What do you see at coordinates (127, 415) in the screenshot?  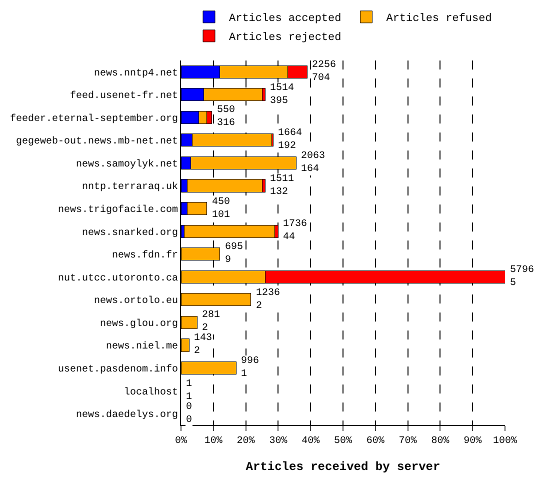 I see `y-tick-label: news.daedelys.org` at bounding box center [127, 415].